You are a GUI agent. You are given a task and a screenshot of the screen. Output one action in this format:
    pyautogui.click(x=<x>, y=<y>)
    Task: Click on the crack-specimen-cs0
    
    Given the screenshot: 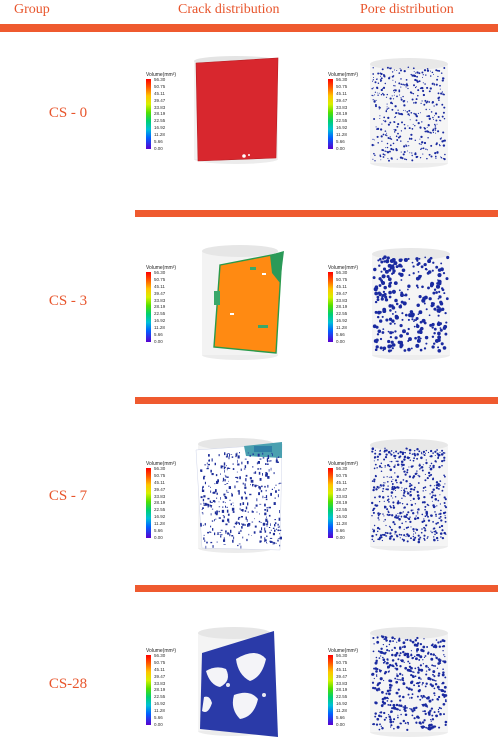 What is the action you would take?
    pyautogui.click(x=236, y=110)
    